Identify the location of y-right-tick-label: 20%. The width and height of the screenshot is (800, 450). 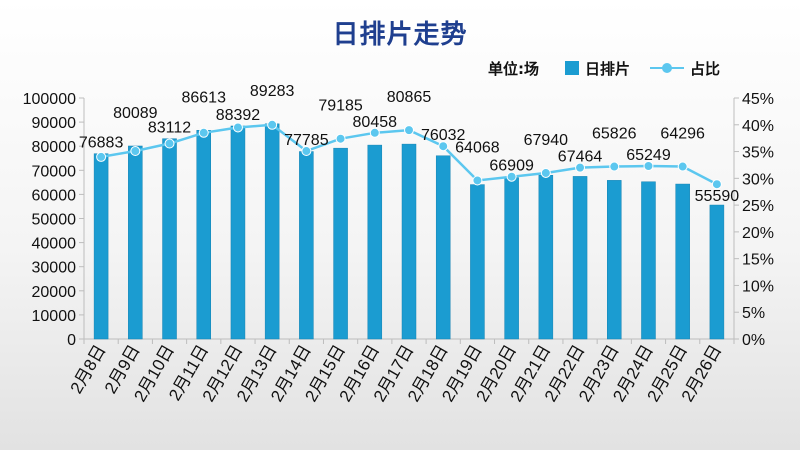
(758, 233).